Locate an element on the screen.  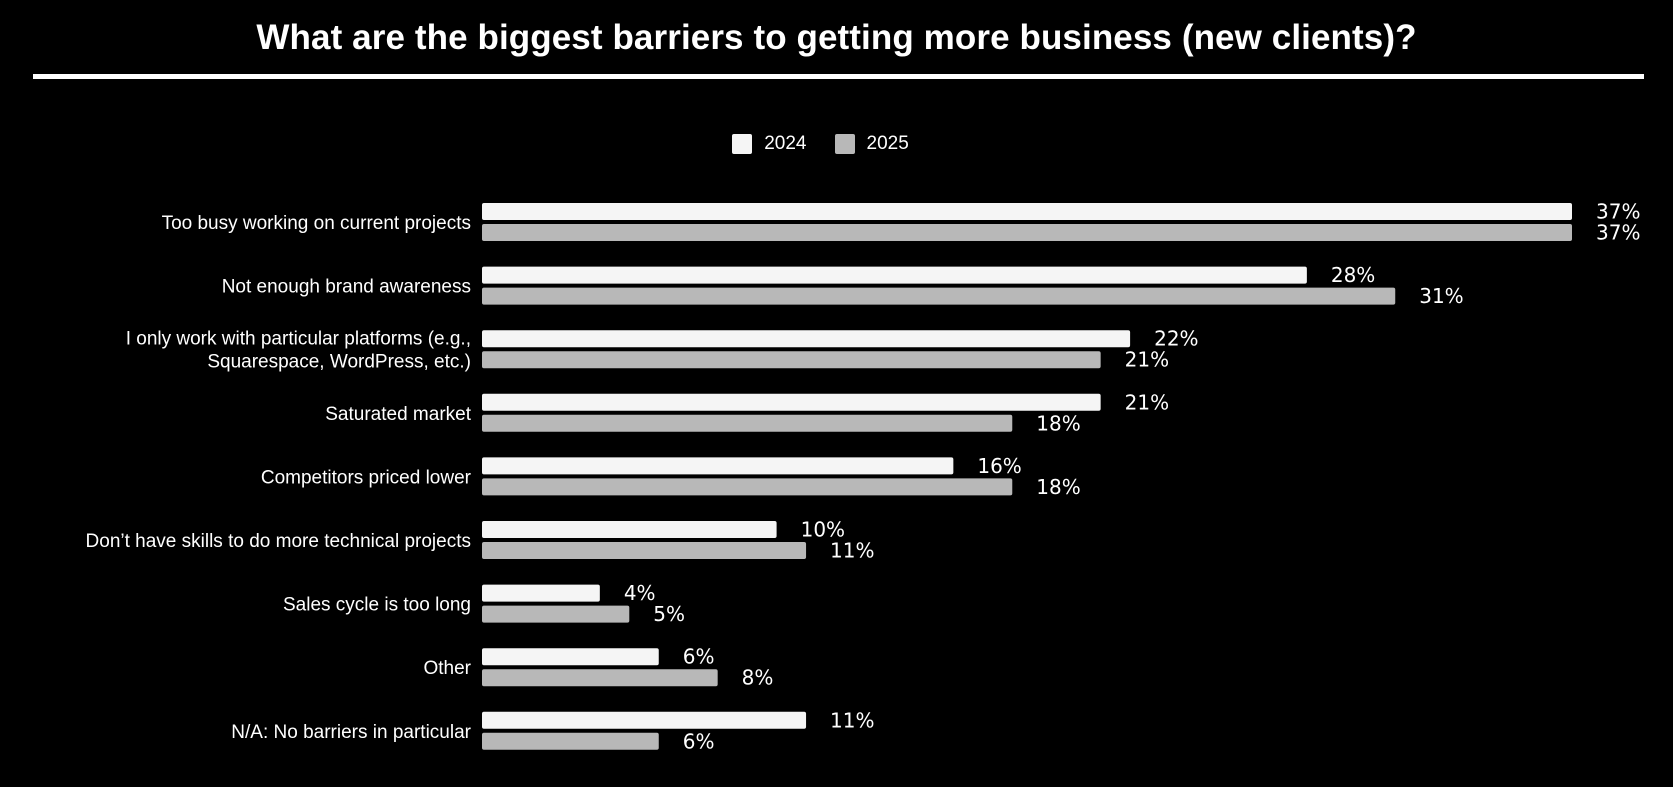
category-label: Too busy working on current projects is located at coordinates (316, 223).